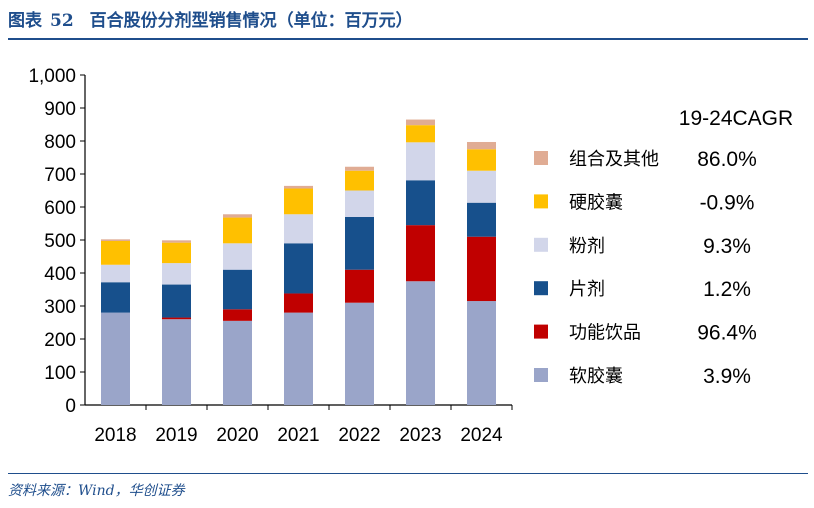  I want to click on legend-label: 粉剂, so click(587, 246).